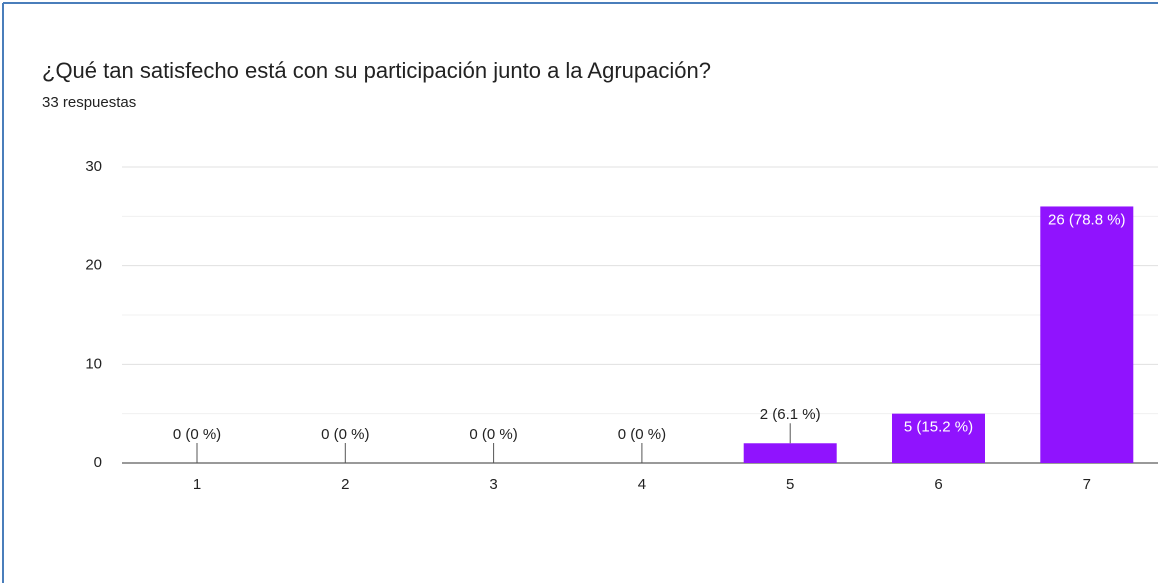 Image resolution: width=1158 pixels, height=583 pixels. What do you see at coordinates (642, 484) in the screenshot?
I see `x-tick-label: 4` at bounding box center [642, 484].